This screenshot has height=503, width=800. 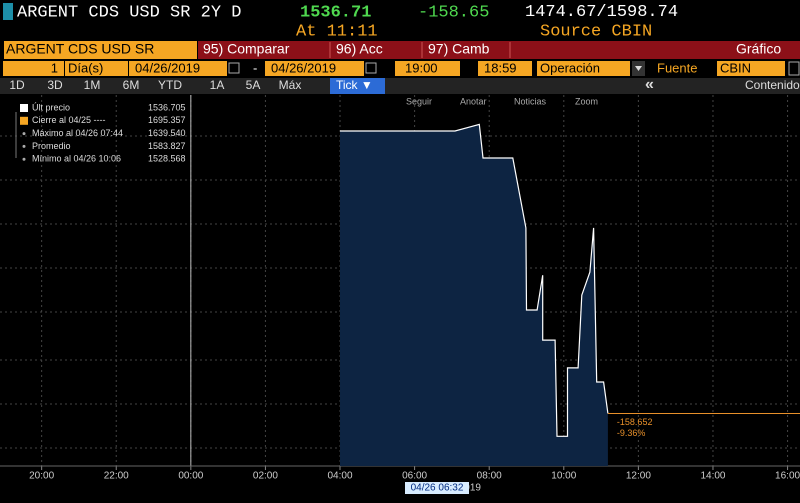 What do you see at coordinates (649, 84) in the screenshot?
I see `collapse: «` at bounding box center [649, 84].